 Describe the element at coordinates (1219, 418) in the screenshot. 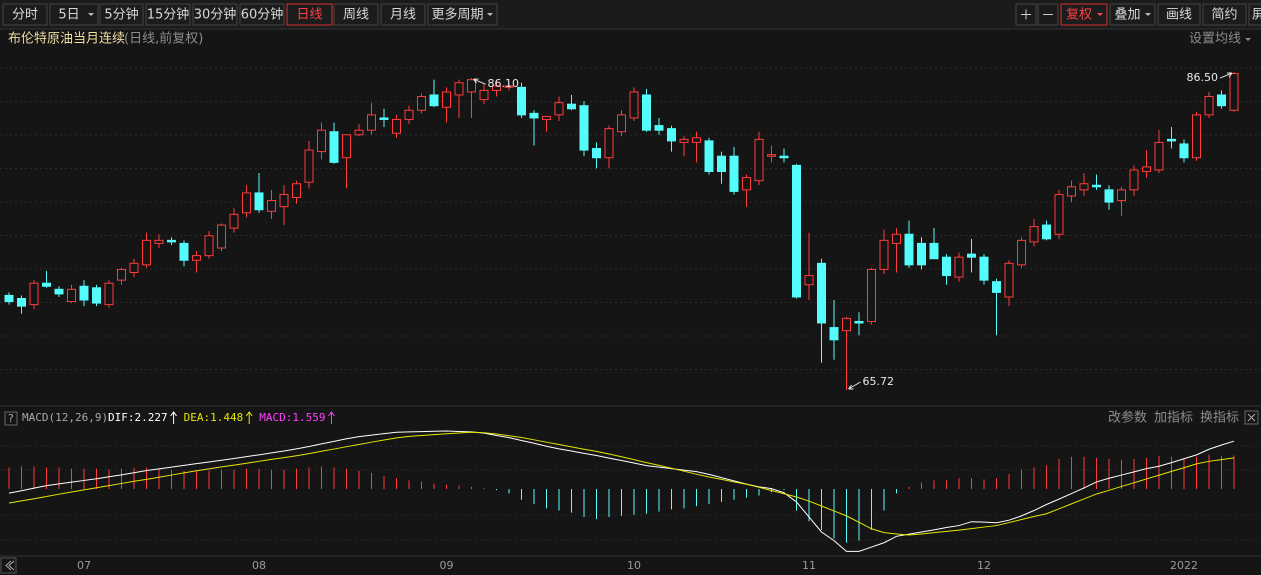

I see `indicator-button: 换指标` at that location.